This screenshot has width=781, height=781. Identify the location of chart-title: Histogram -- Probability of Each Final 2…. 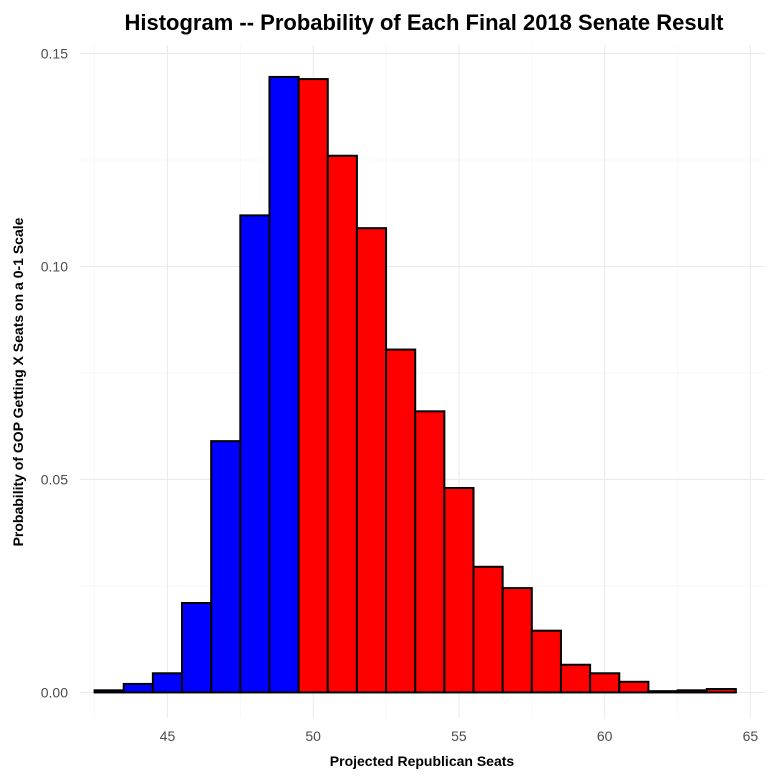
(424, 22).